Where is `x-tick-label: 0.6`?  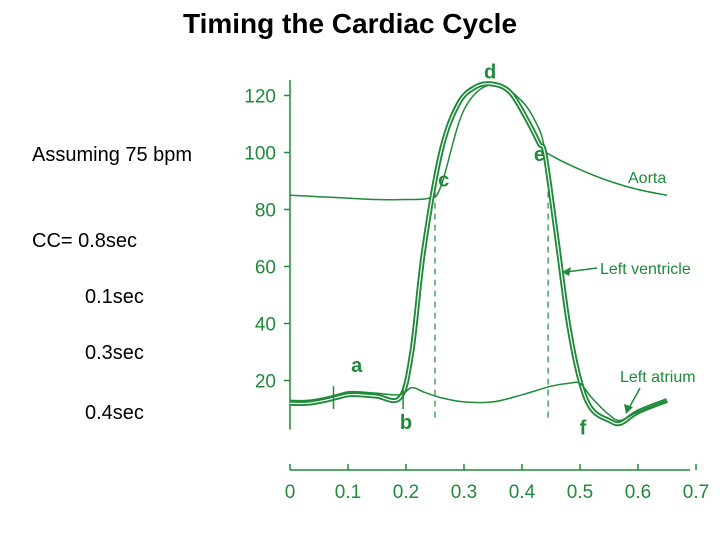
x-tick-label: 0.6 is located at coordinates (638, 492).